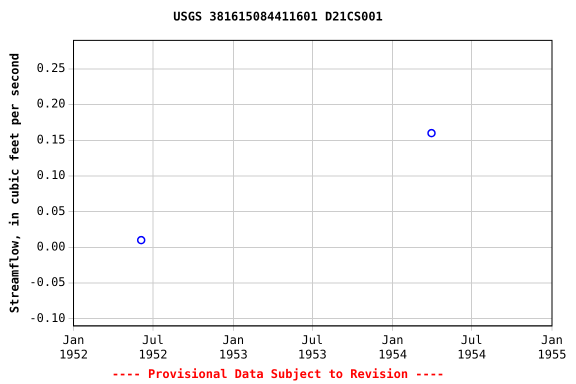  Describe the element at coordinates (51, 175) in the screenshot. I see `y-tick-label: 0.10` at that location.